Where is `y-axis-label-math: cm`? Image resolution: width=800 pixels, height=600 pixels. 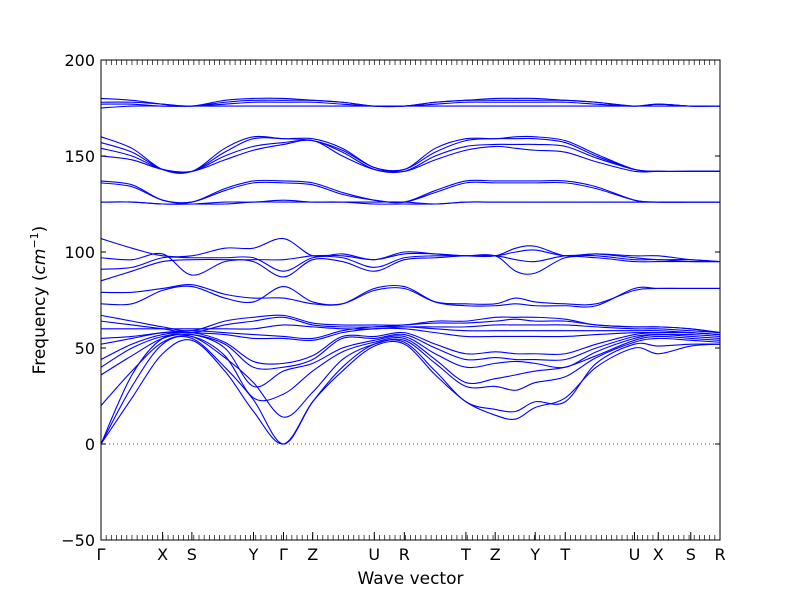 y-axis-label-math: cm is located at coordinates (40, 262).